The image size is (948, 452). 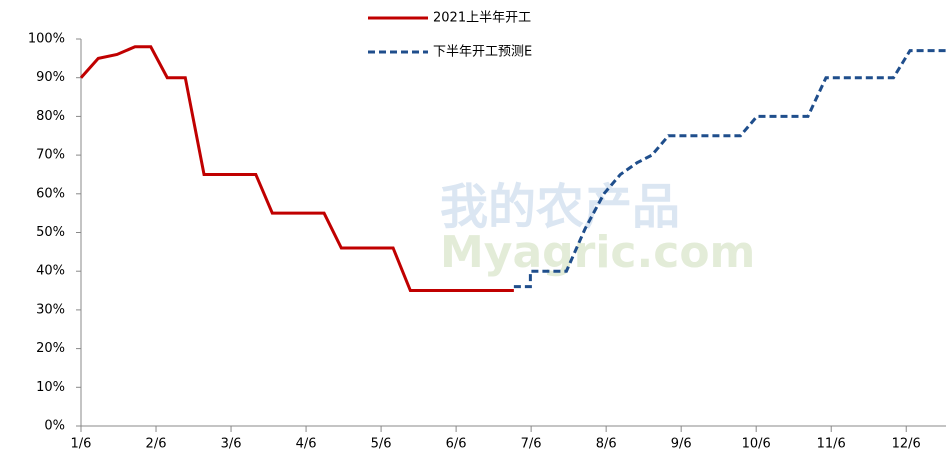 I want to click on watermark: 我的农产品, so click(x=560, y=207).